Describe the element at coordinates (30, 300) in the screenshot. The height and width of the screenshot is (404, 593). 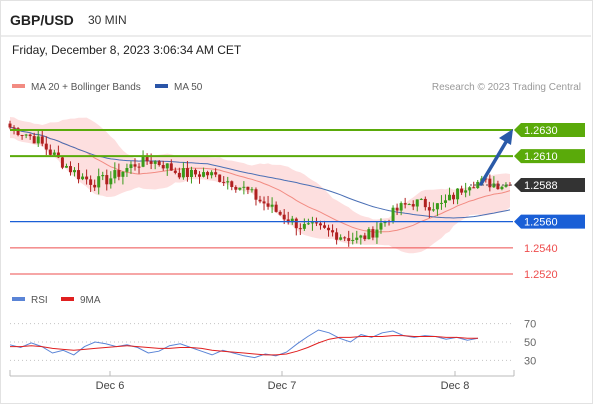
I see `legend-rsi: RSI` at that location.